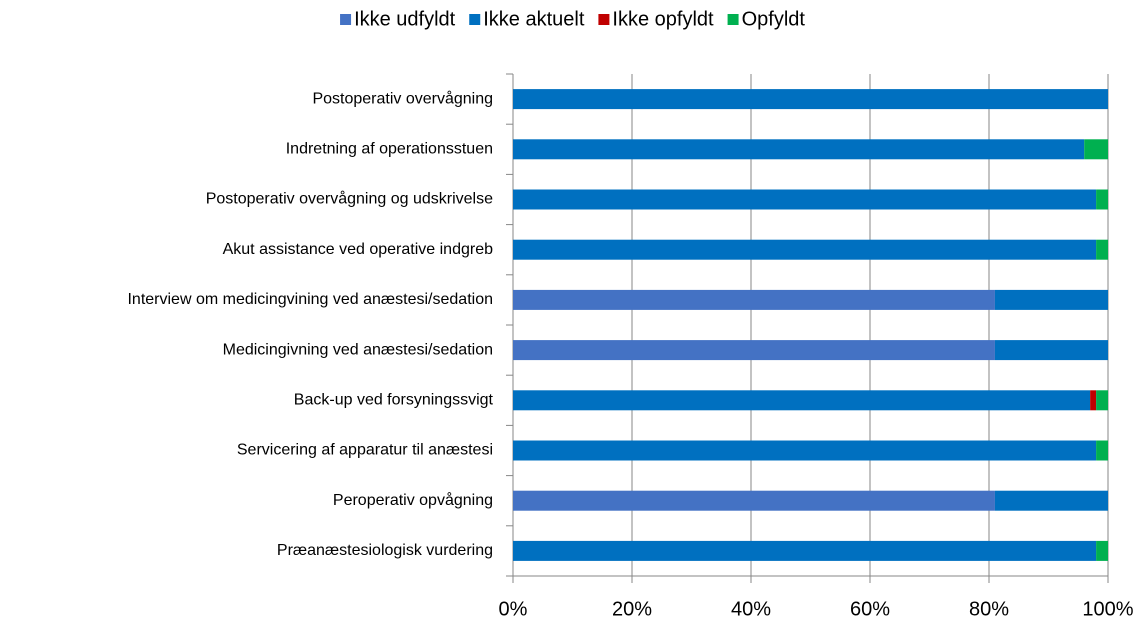 Image resolution: width=1145 pixels, height=625 pixels. I want to click on legend-label: Ikke opfyldt, so click(663, 19).